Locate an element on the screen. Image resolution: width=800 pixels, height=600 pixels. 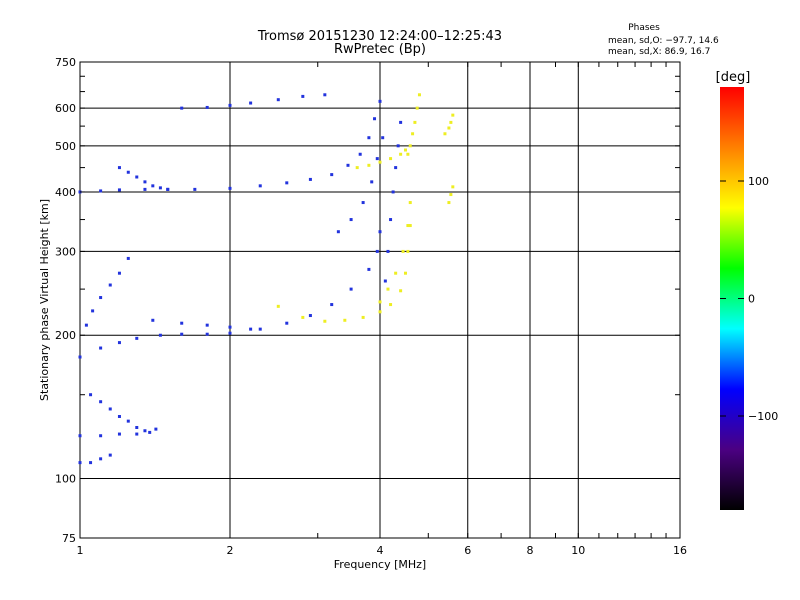
colorbar-tick-label: 0 is located at coordinates (751, 299).